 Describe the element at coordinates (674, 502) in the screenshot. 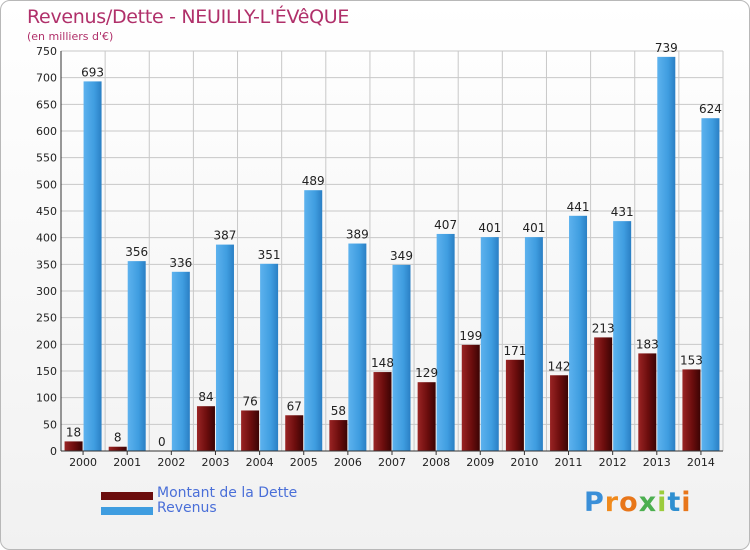

I see `logo-letter: t` at that location.